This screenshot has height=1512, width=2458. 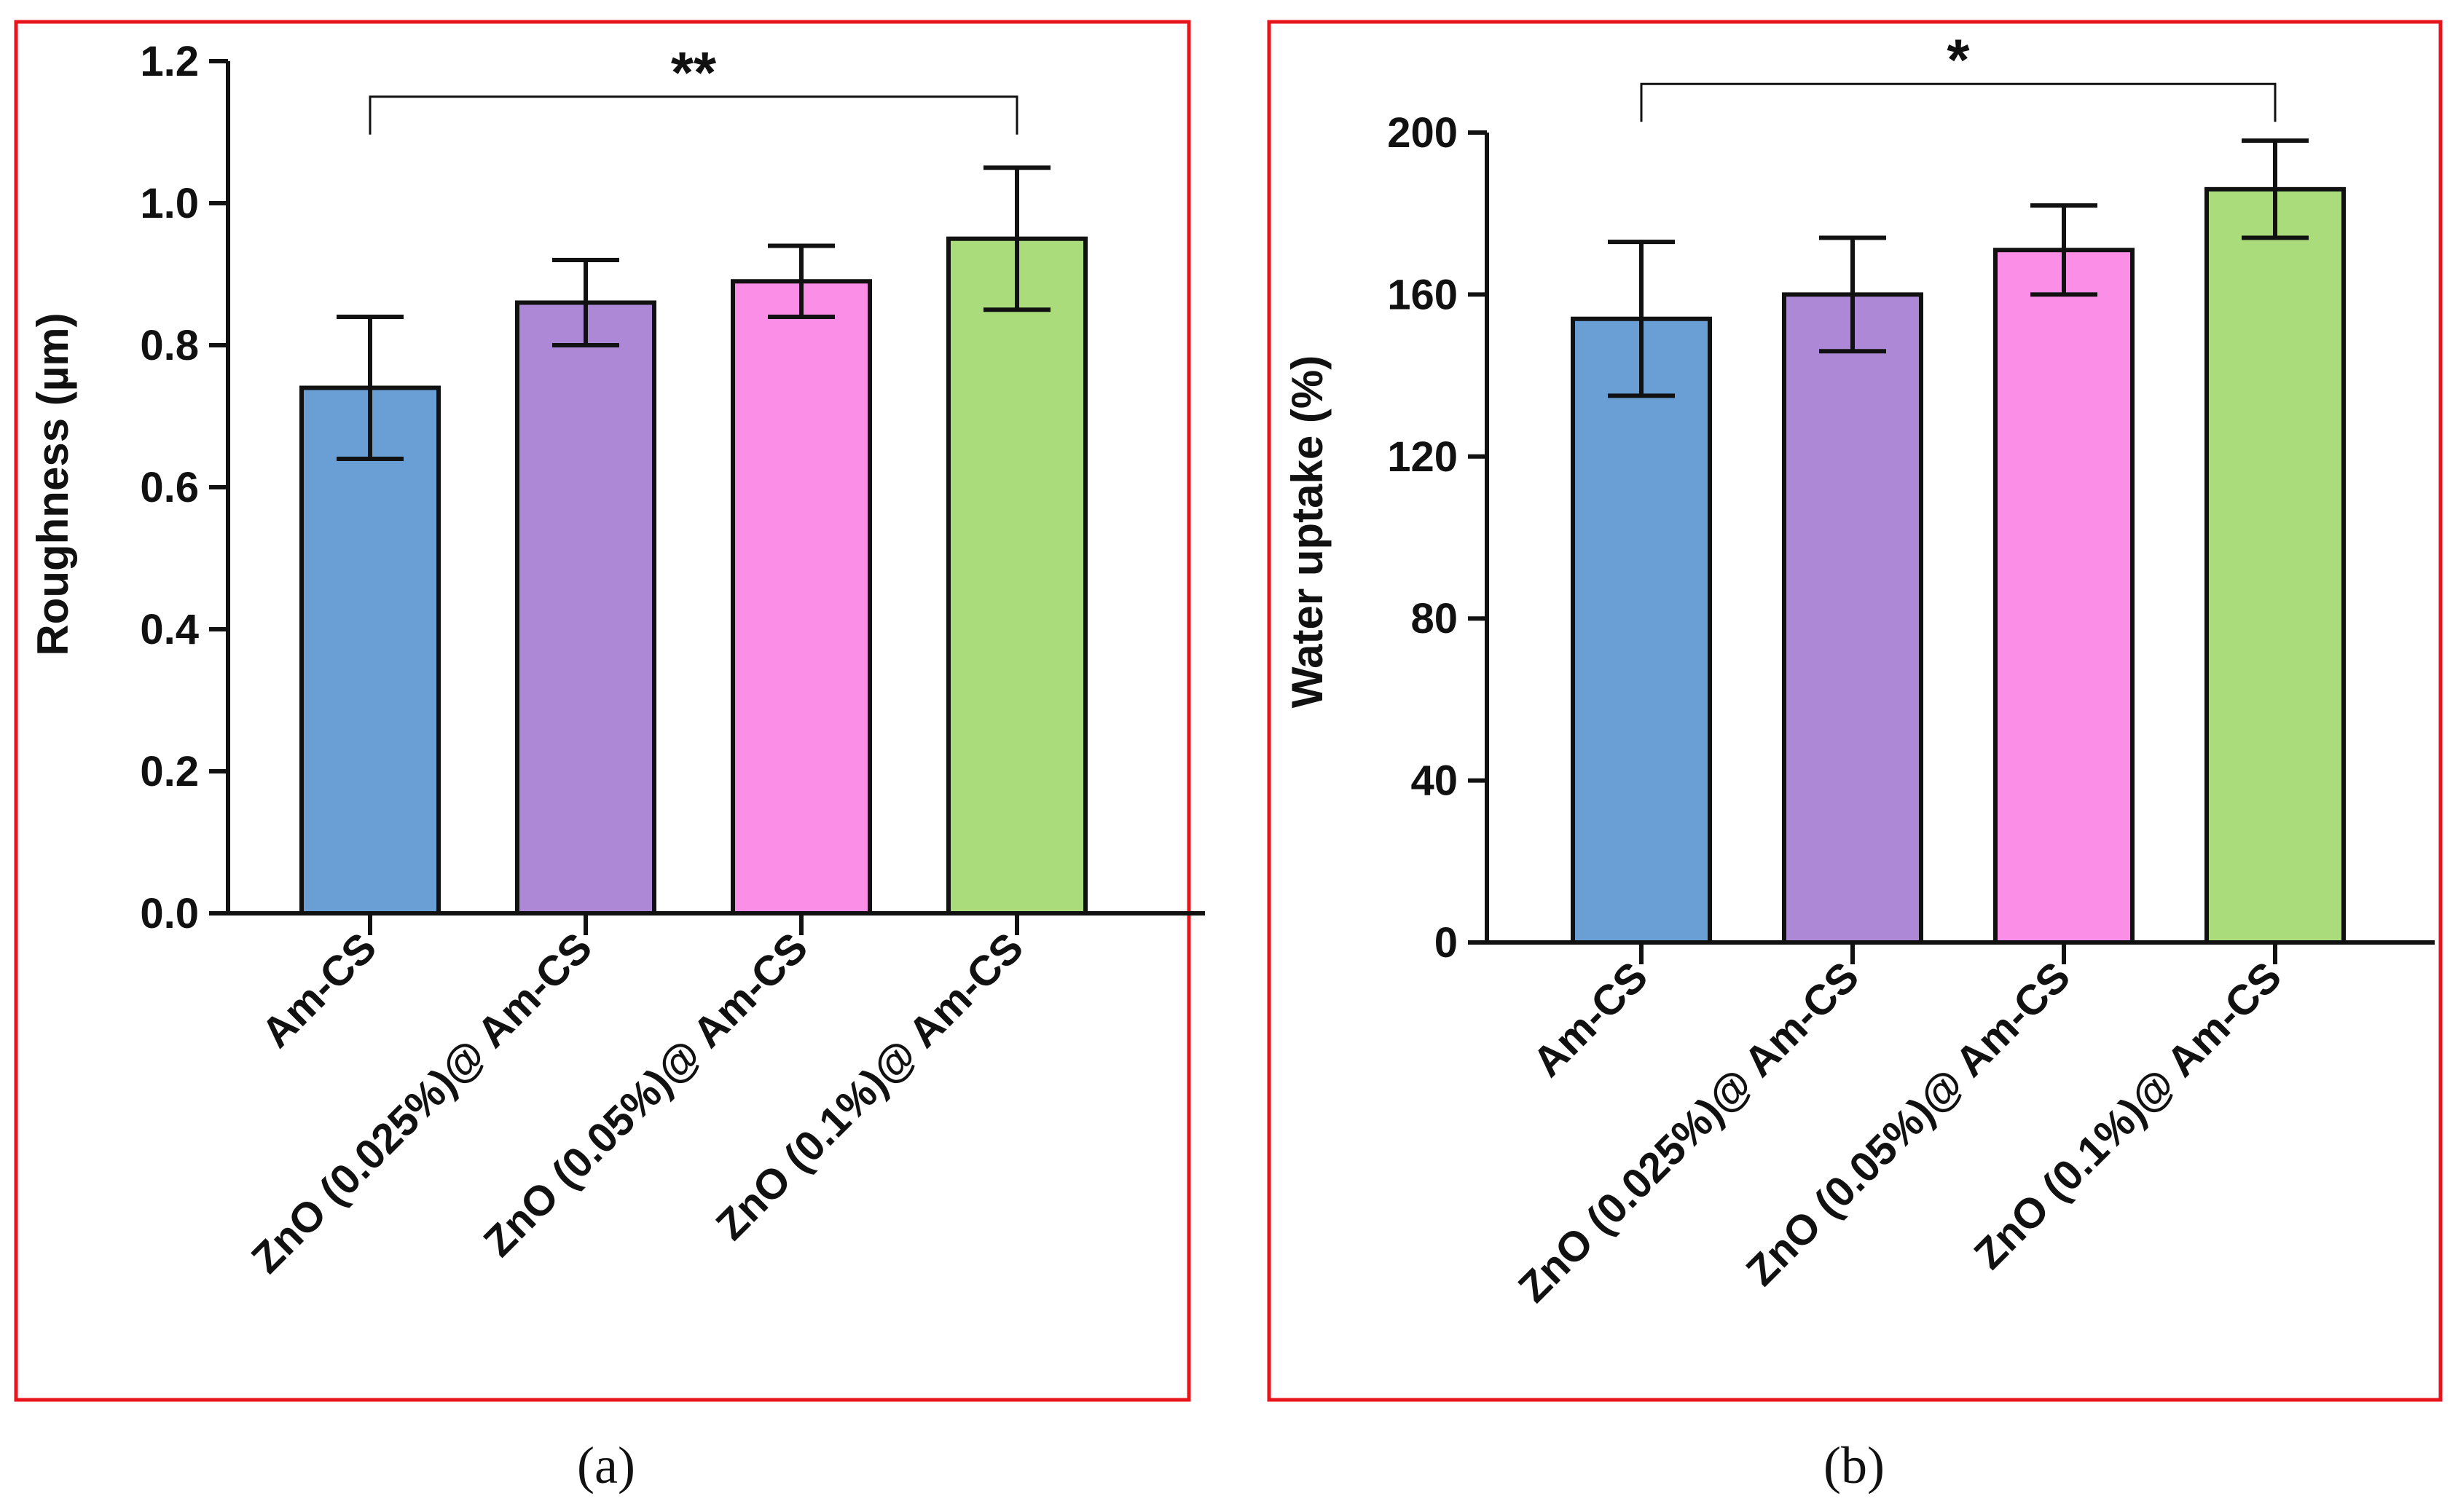 I want to click on y-tick-label: 1.2, so click(x=169, y=61).